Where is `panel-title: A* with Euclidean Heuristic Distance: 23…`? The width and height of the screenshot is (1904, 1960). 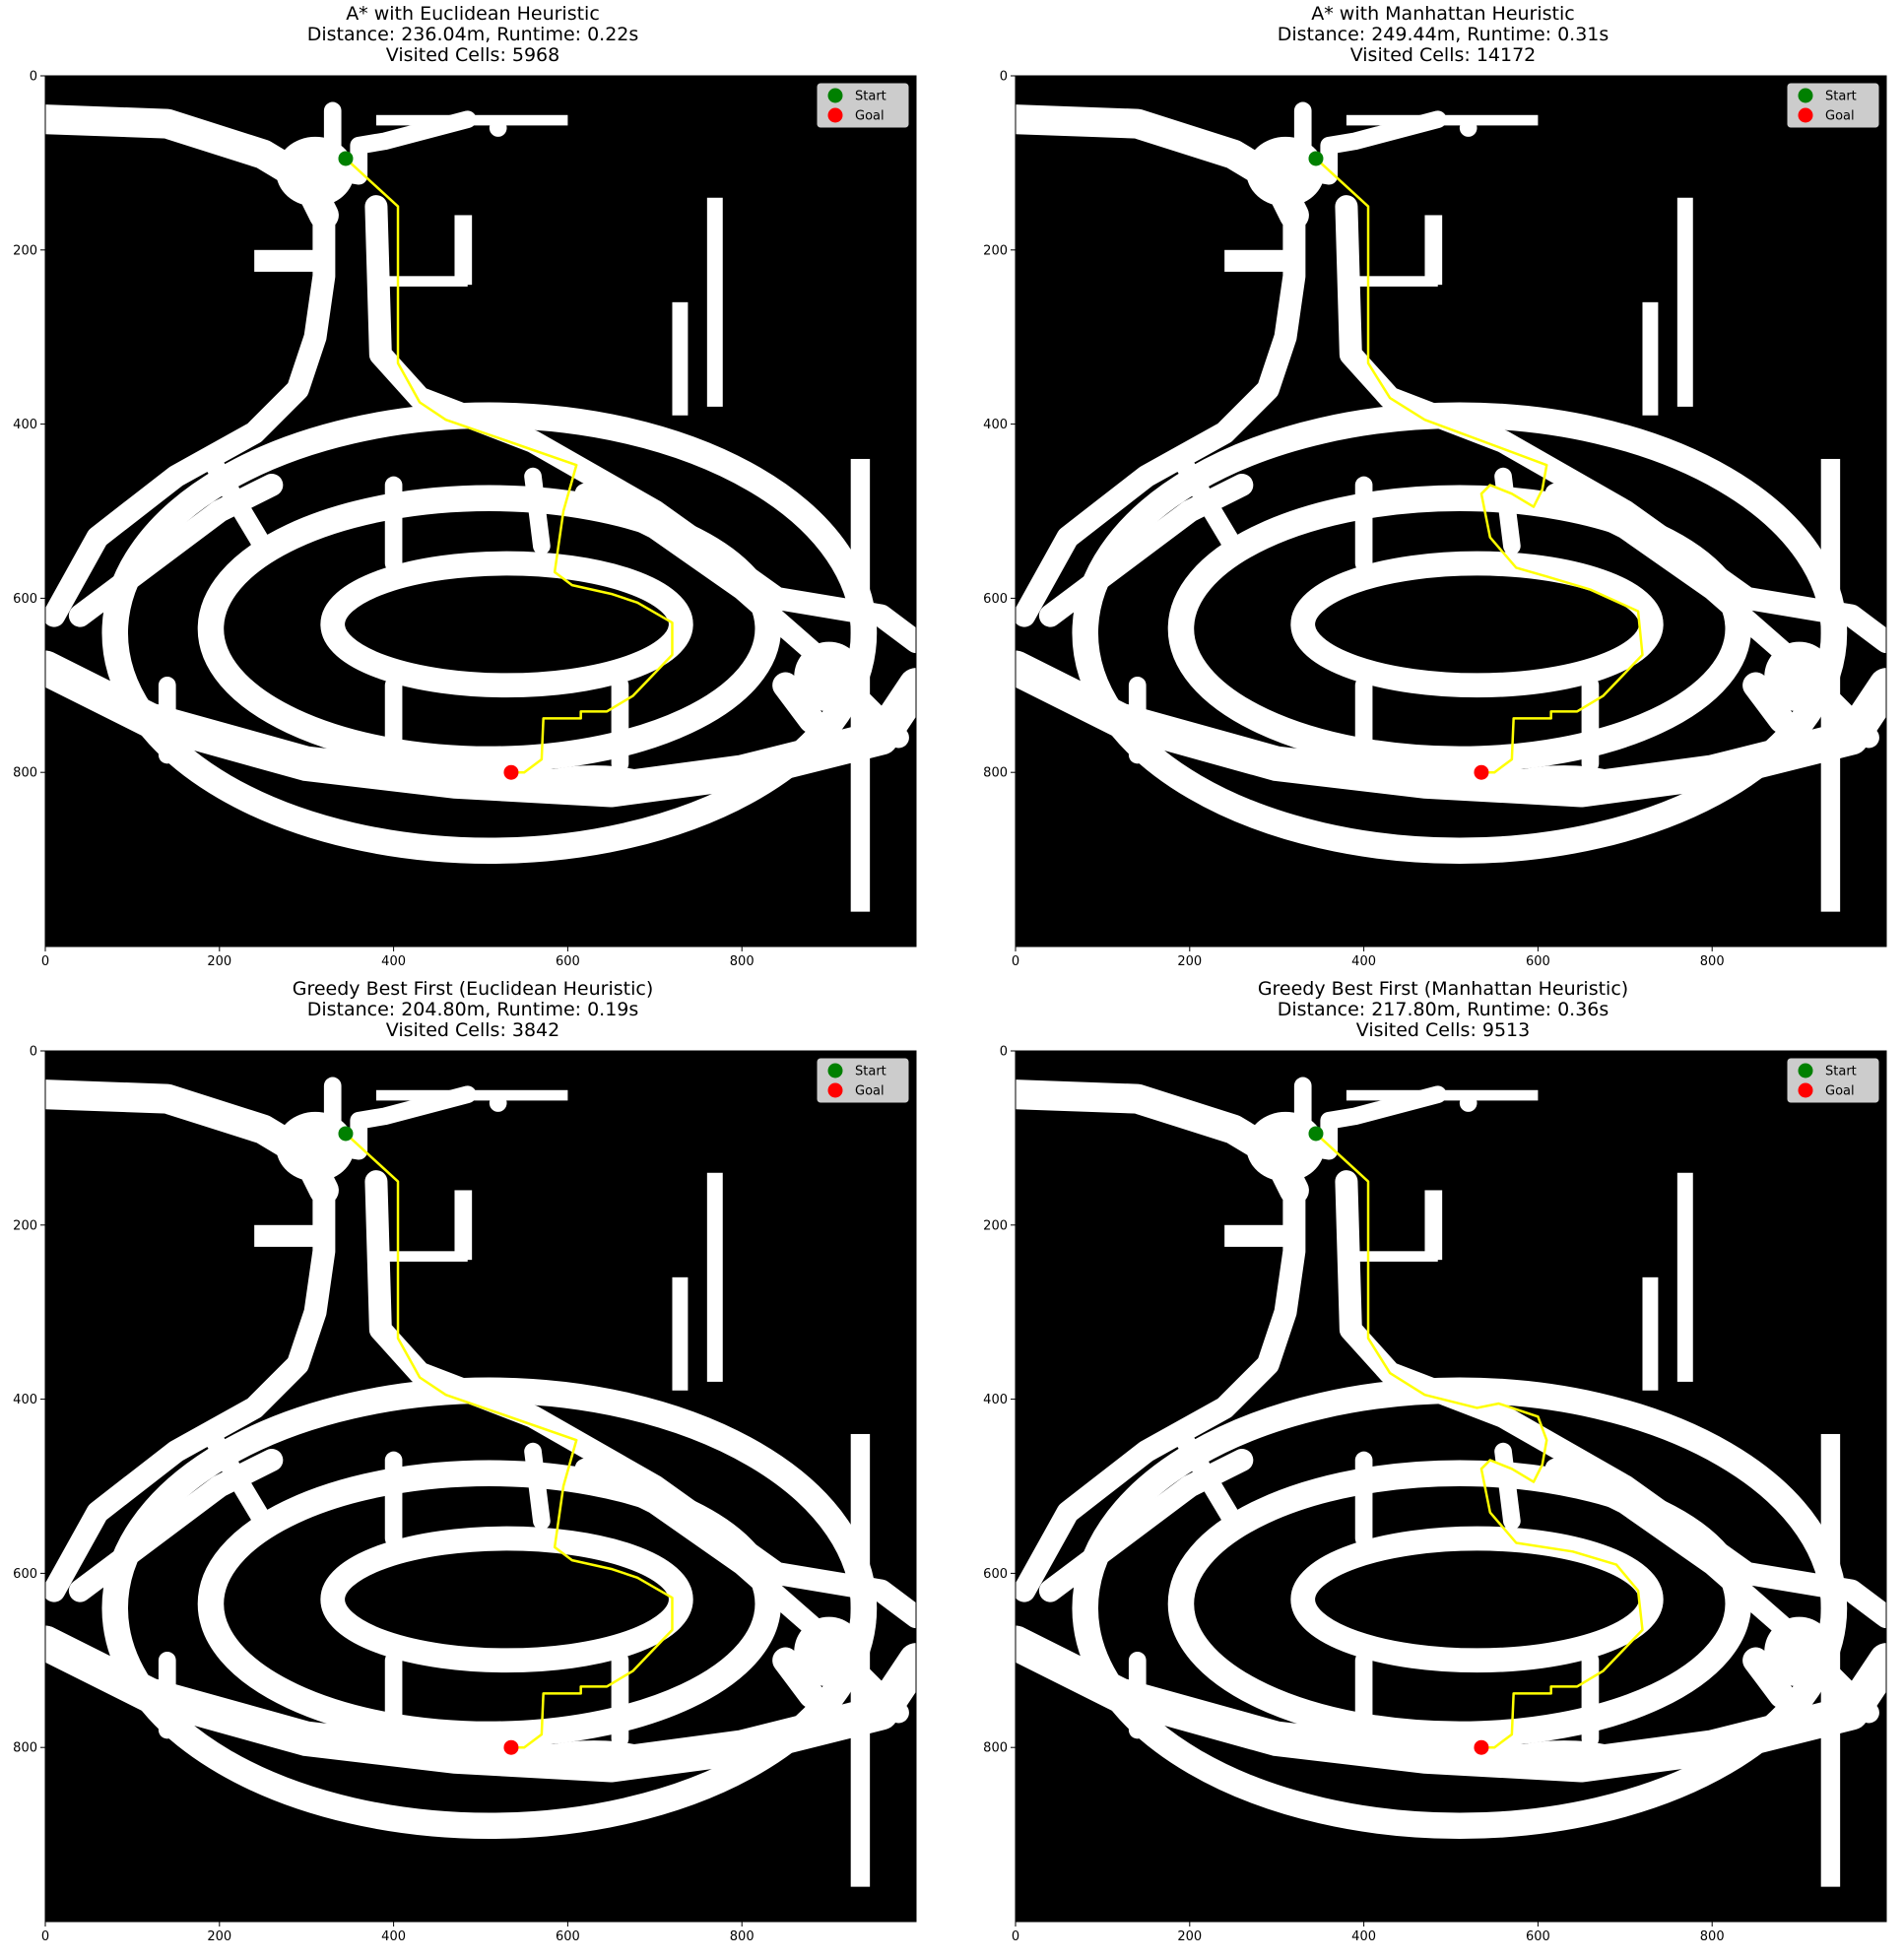 panel-title: A* with Euclidean Heuristic Distance: 23… is located at coordinates (473, 35).